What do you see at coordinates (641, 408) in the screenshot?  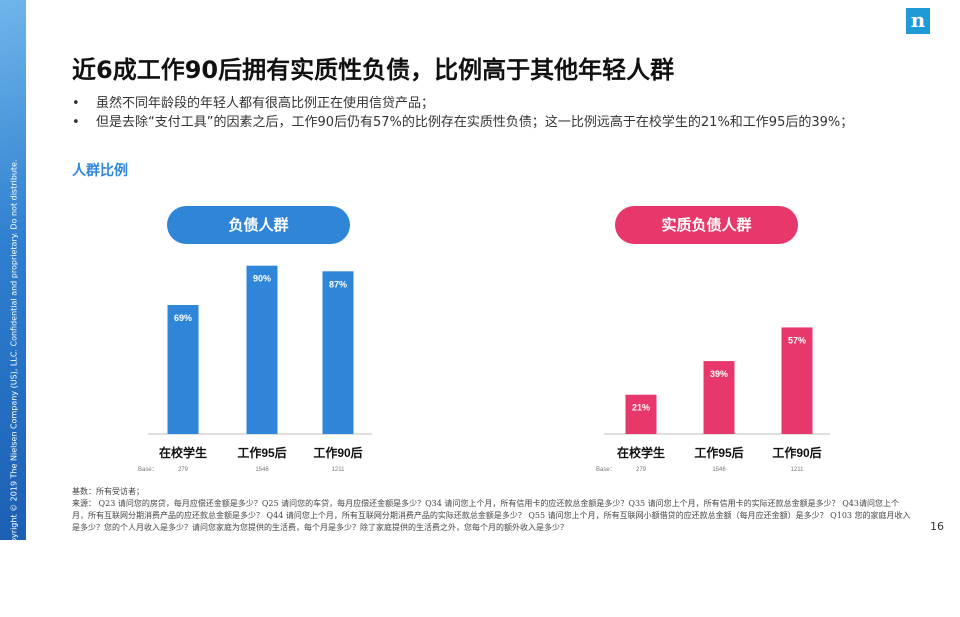 I see `bar-value-label: 21%` at bounding box center [641, 408].